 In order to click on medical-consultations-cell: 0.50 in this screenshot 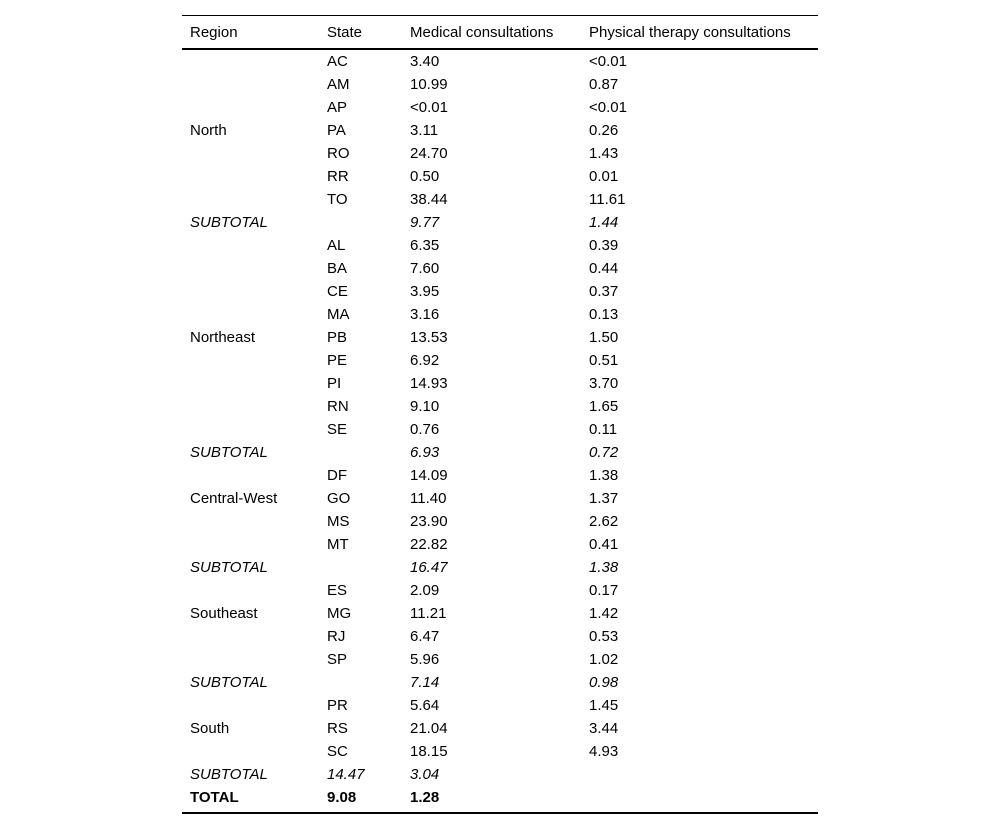, I will do `click(425, 176)`.